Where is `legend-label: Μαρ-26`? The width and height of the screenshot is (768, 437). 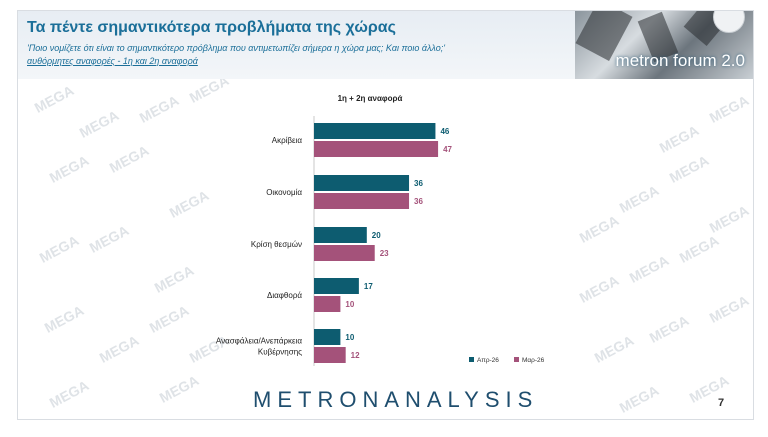 legend-label: Μαρ-26 is located at coordinates (533, 360).